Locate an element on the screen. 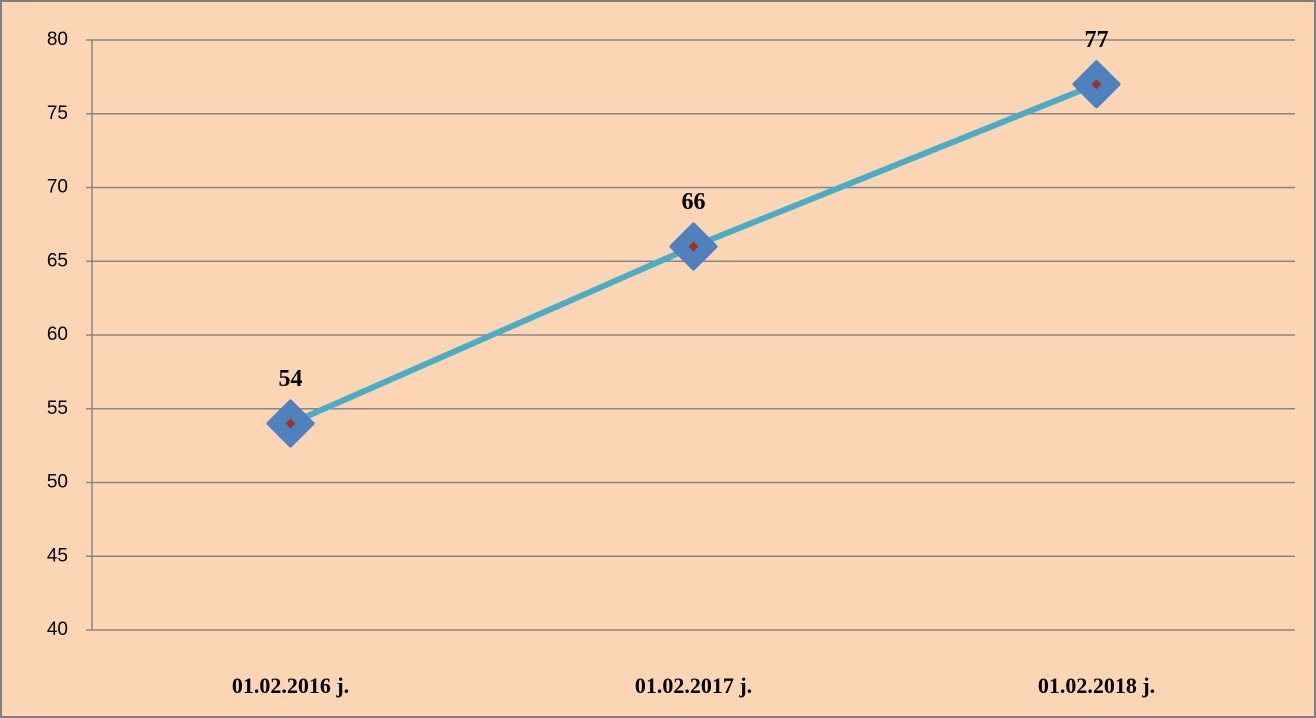 This screenshot has height=718, width=1316. y-tick-label: 75 is located at coordinates (57, 113).